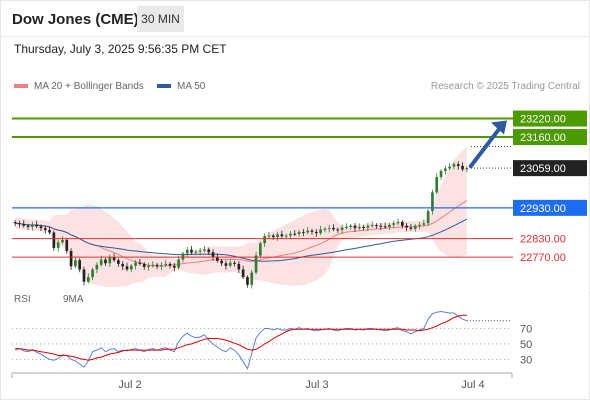 This screenshot has height=400, width=590. Describe the element at coordinates (160, 19) in the screenshot. I see `timeframe-button: 30 MIN` at that location.